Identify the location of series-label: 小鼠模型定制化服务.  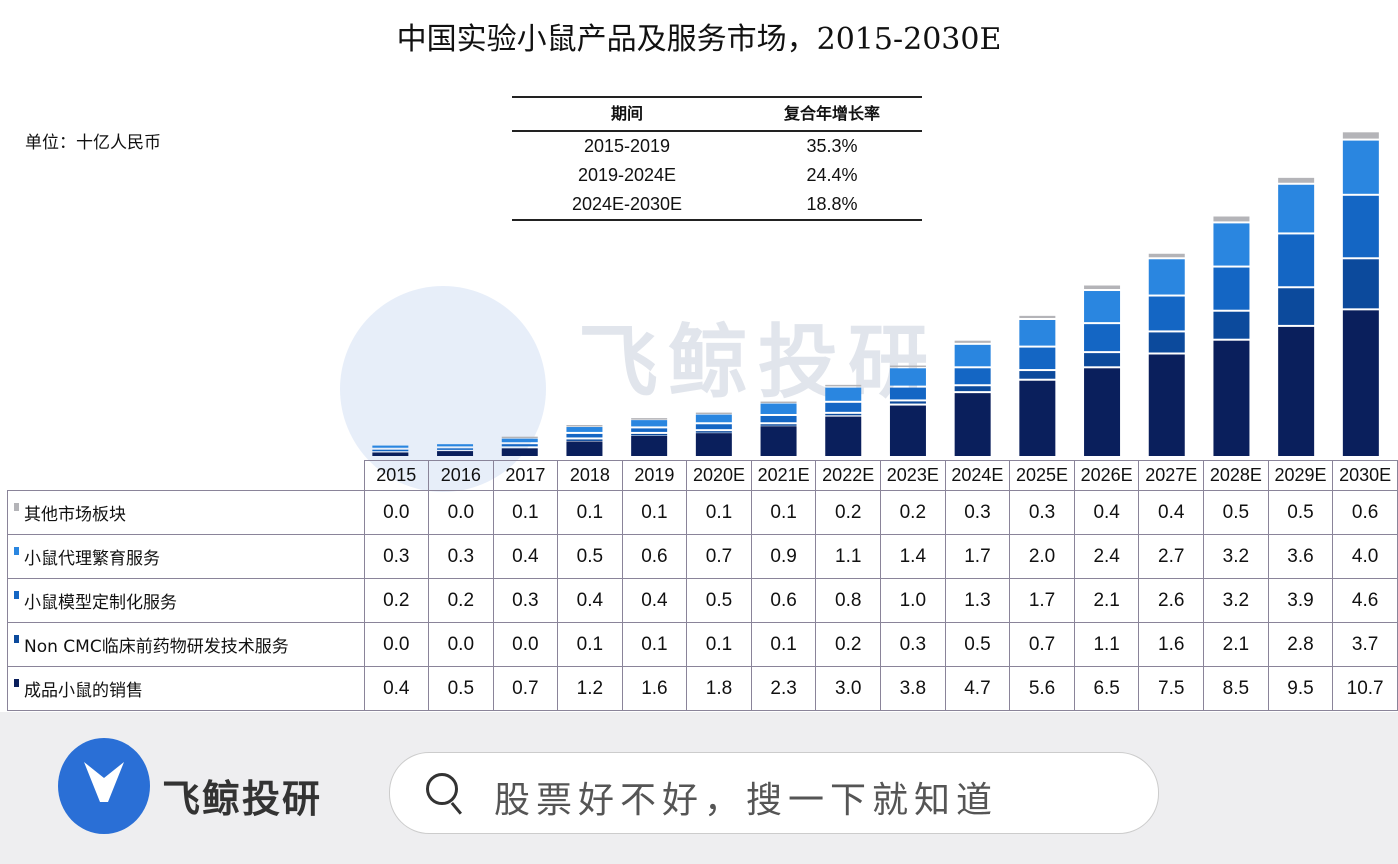
(186, 600).